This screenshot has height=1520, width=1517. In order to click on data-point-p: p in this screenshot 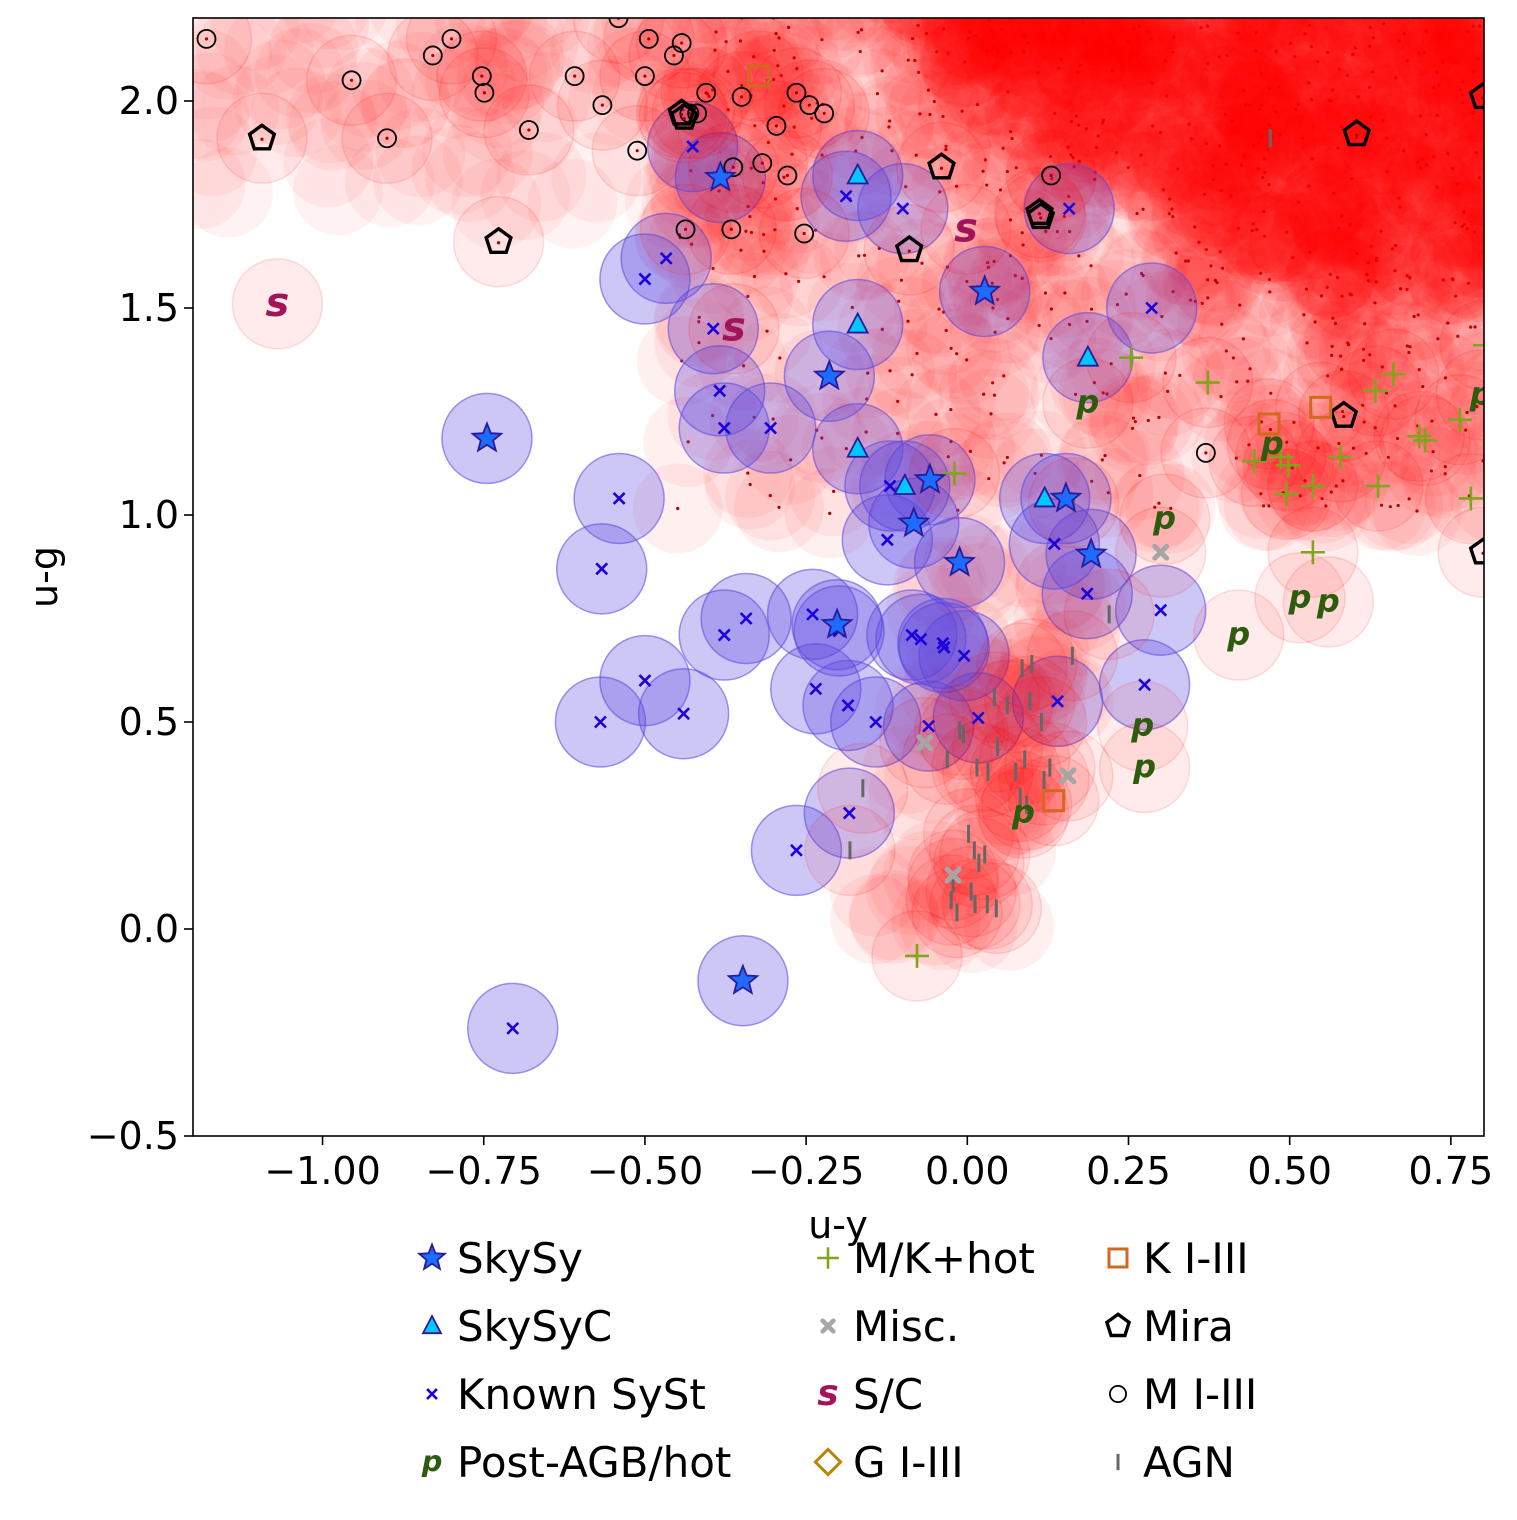, I will do `click(1023, 812)`.